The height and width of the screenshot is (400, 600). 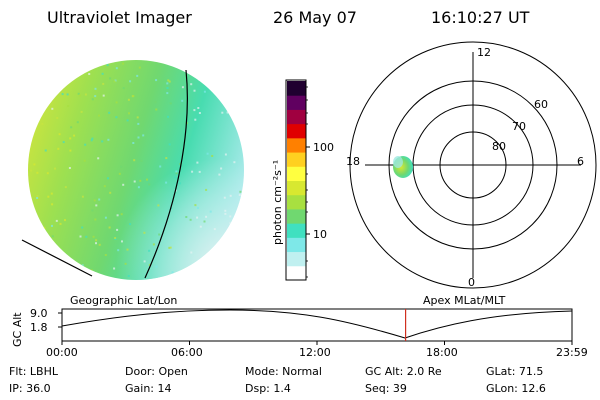 What do you see at coordinates (398, 162) in the screenshot?
I see `auroral-spot-halo` at bounding box center [398, 162].